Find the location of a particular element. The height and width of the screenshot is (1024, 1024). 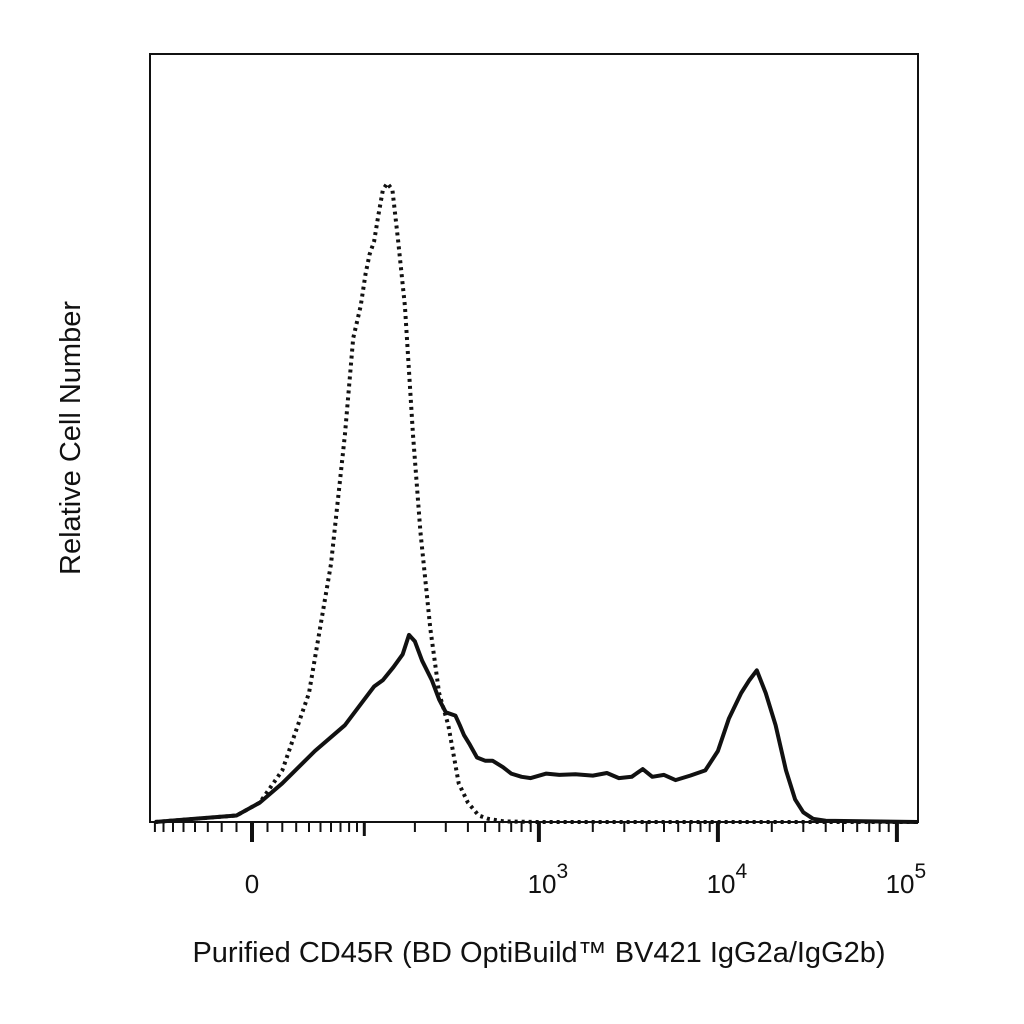

x-tick-label: 10⁵ is located at coordinates (906, 879).